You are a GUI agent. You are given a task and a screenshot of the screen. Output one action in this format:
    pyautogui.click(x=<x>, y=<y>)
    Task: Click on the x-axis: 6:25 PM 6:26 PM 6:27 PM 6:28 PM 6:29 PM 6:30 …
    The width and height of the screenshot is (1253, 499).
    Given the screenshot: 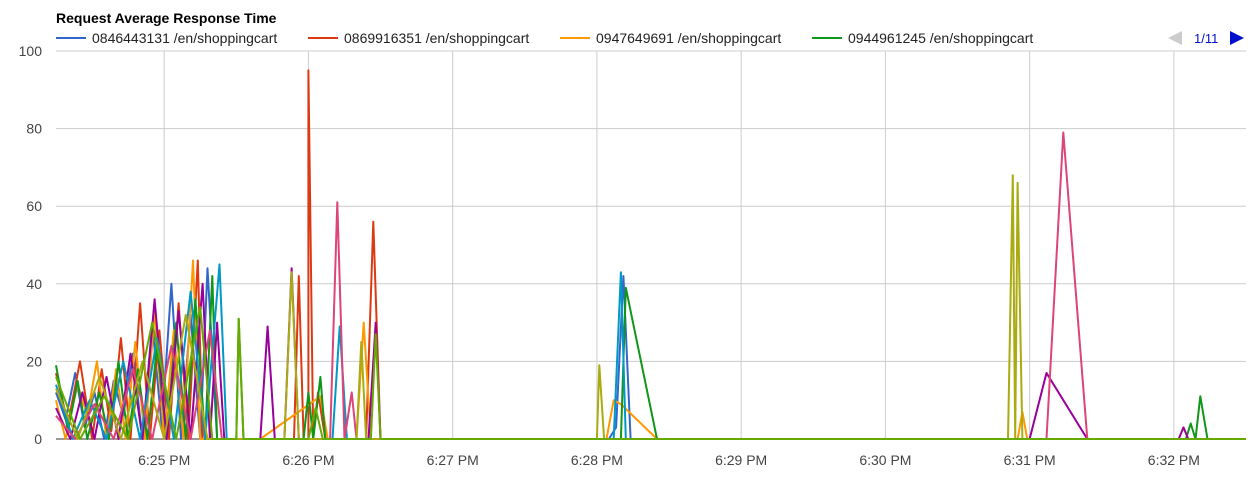 What is the action you would take?
    pyautogui.click(x=669, y=460)
    